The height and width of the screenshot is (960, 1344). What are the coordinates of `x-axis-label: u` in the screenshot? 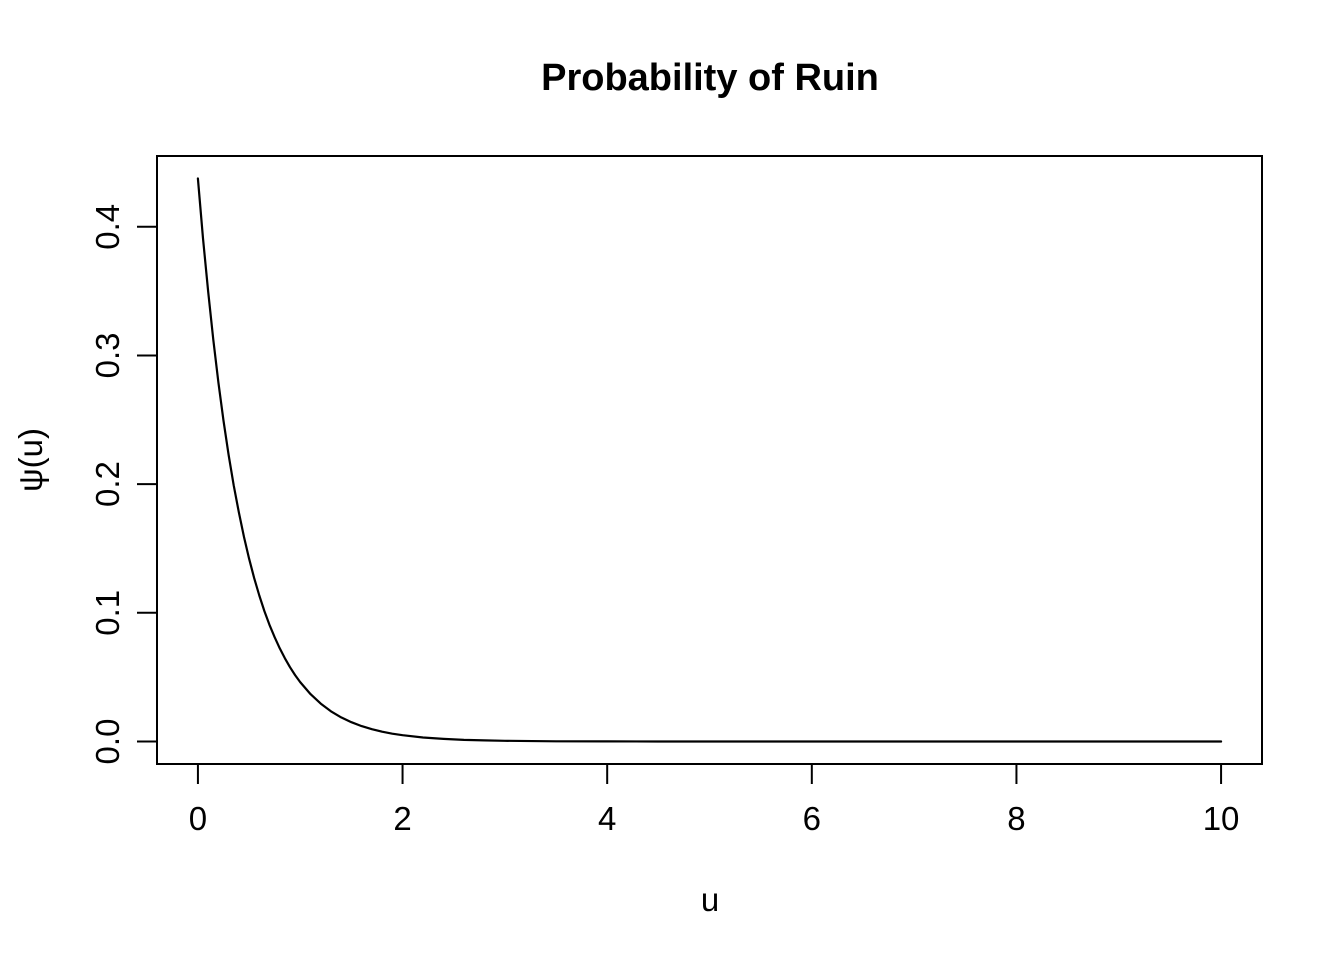 It's located at (710, 899).